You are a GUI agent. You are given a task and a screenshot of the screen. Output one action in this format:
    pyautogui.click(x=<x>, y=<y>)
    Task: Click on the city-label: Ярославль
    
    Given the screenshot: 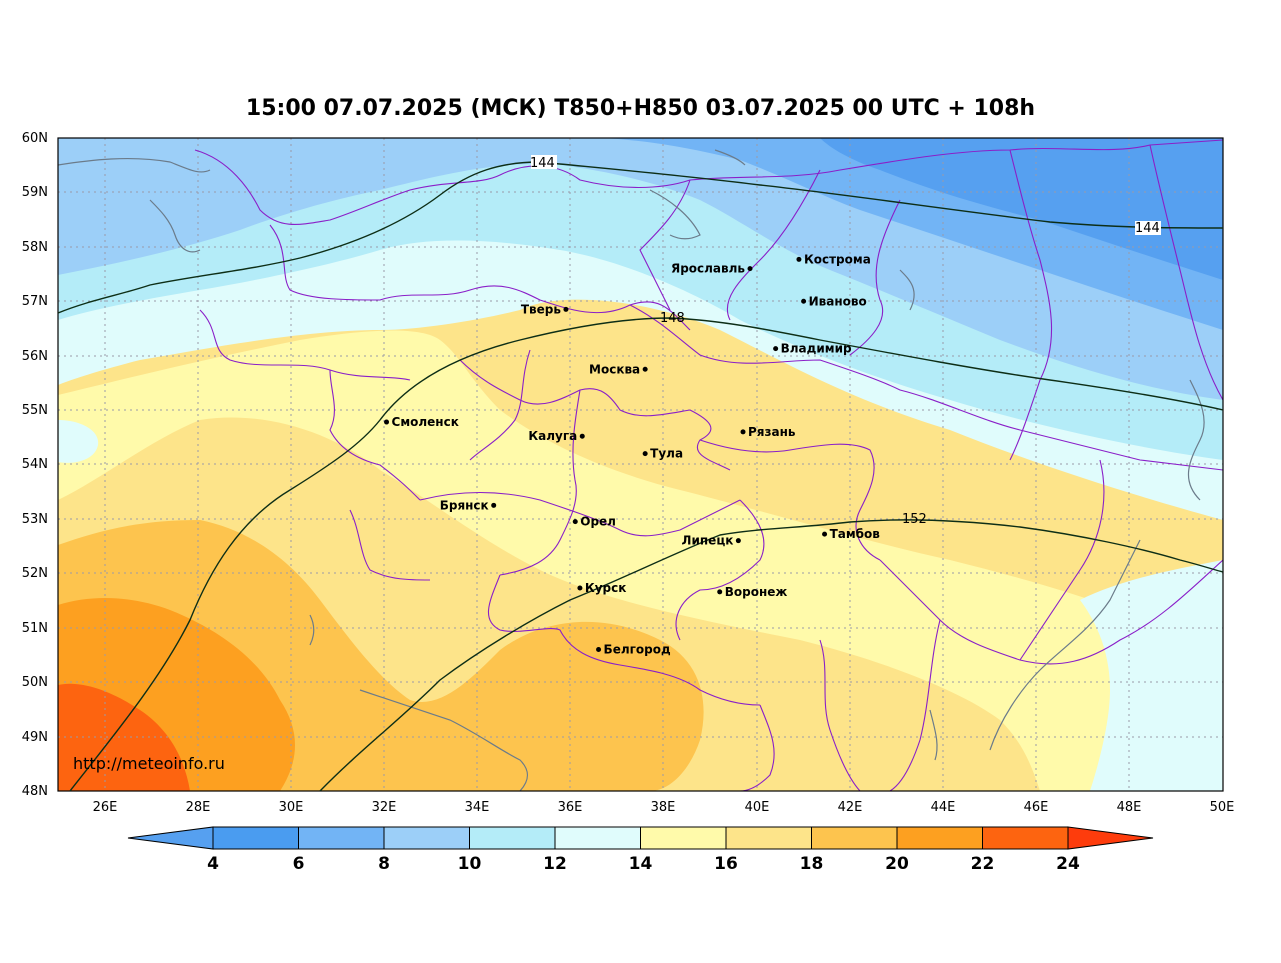 What is the action you would take?
    pyautogui.click(x=708, y=269)
    